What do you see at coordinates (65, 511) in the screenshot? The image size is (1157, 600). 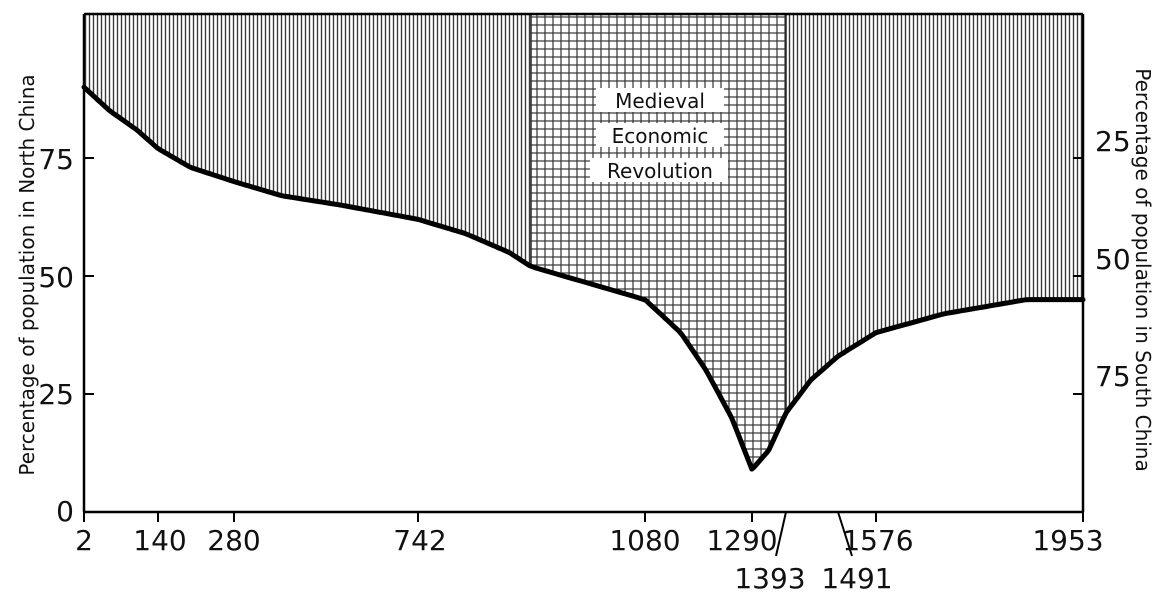 I see `y-left-tick-label-0: 0` at bounding box center [65, 511].